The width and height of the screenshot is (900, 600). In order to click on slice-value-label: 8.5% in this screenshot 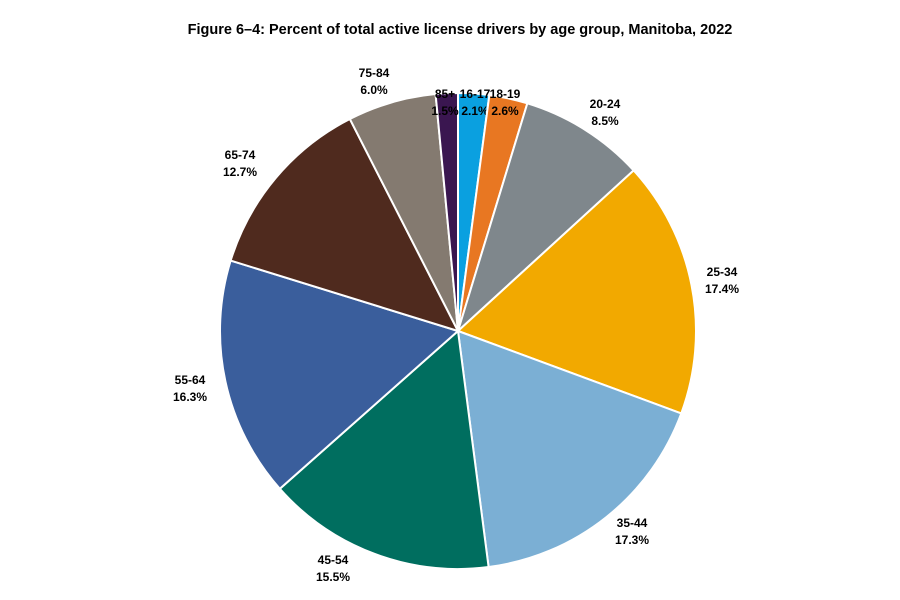, I will do `click(605, 121)`.